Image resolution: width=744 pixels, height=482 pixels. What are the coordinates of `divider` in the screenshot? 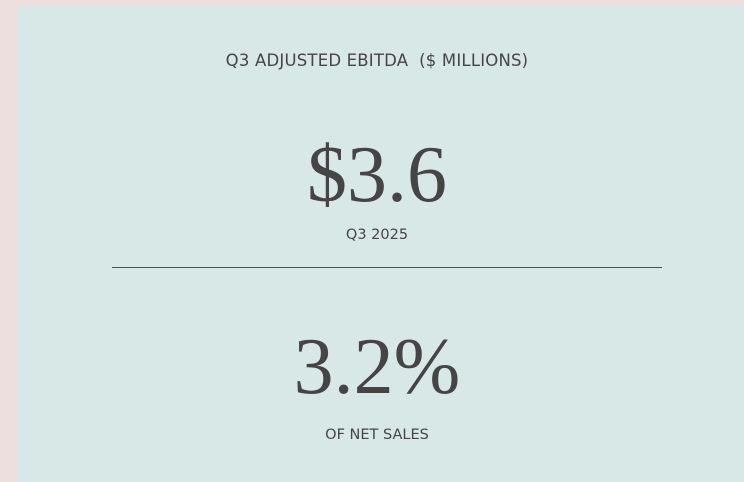 It's located at (387, 267).